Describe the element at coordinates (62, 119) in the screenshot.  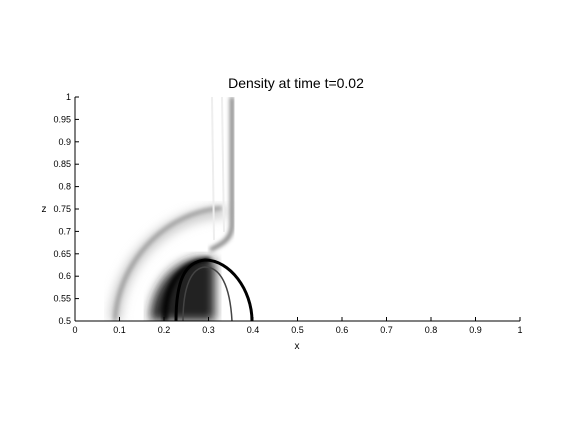
I see `y-tick-label: 0.95` at that location.